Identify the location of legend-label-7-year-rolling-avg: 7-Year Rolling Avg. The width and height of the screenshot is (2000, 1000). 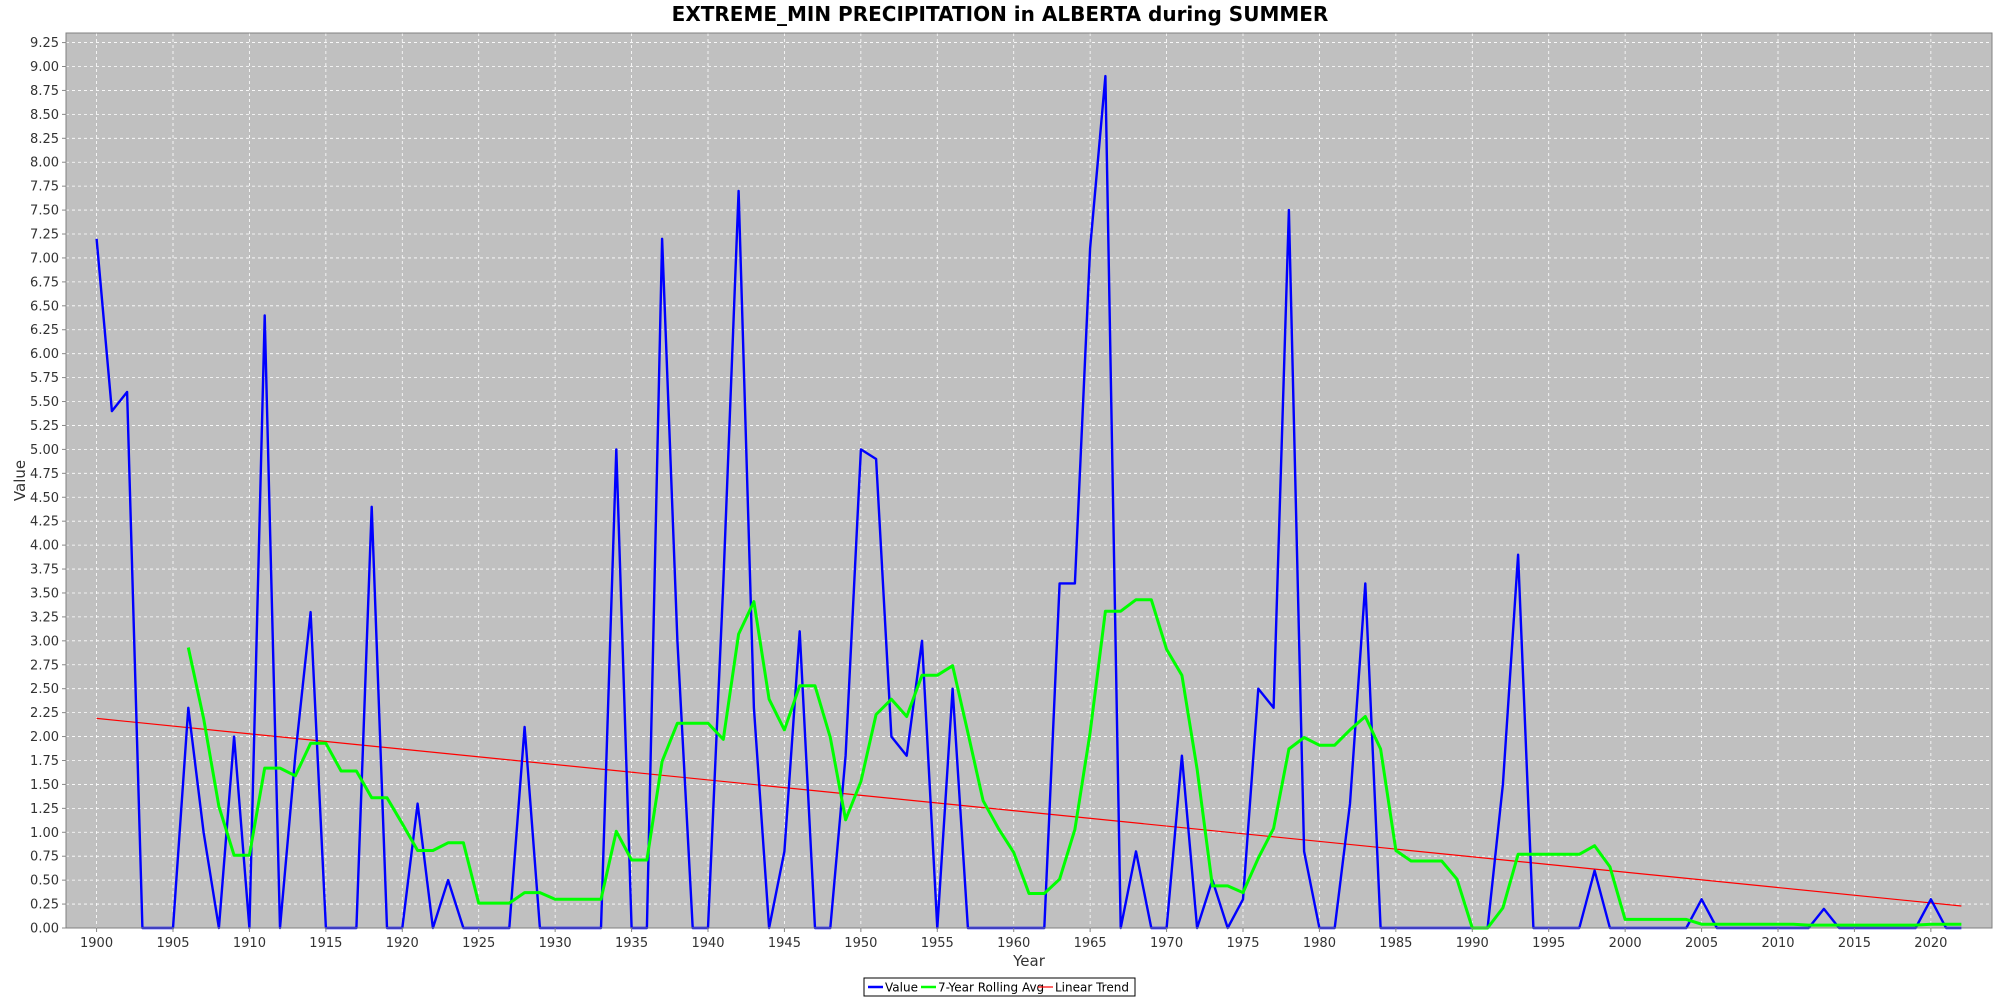
(991, 988).